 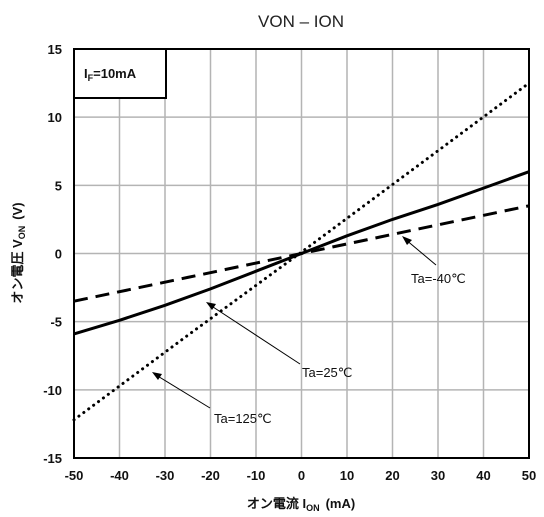 I want to click on chart-title: VON – ION, so click(x=301, y=21).